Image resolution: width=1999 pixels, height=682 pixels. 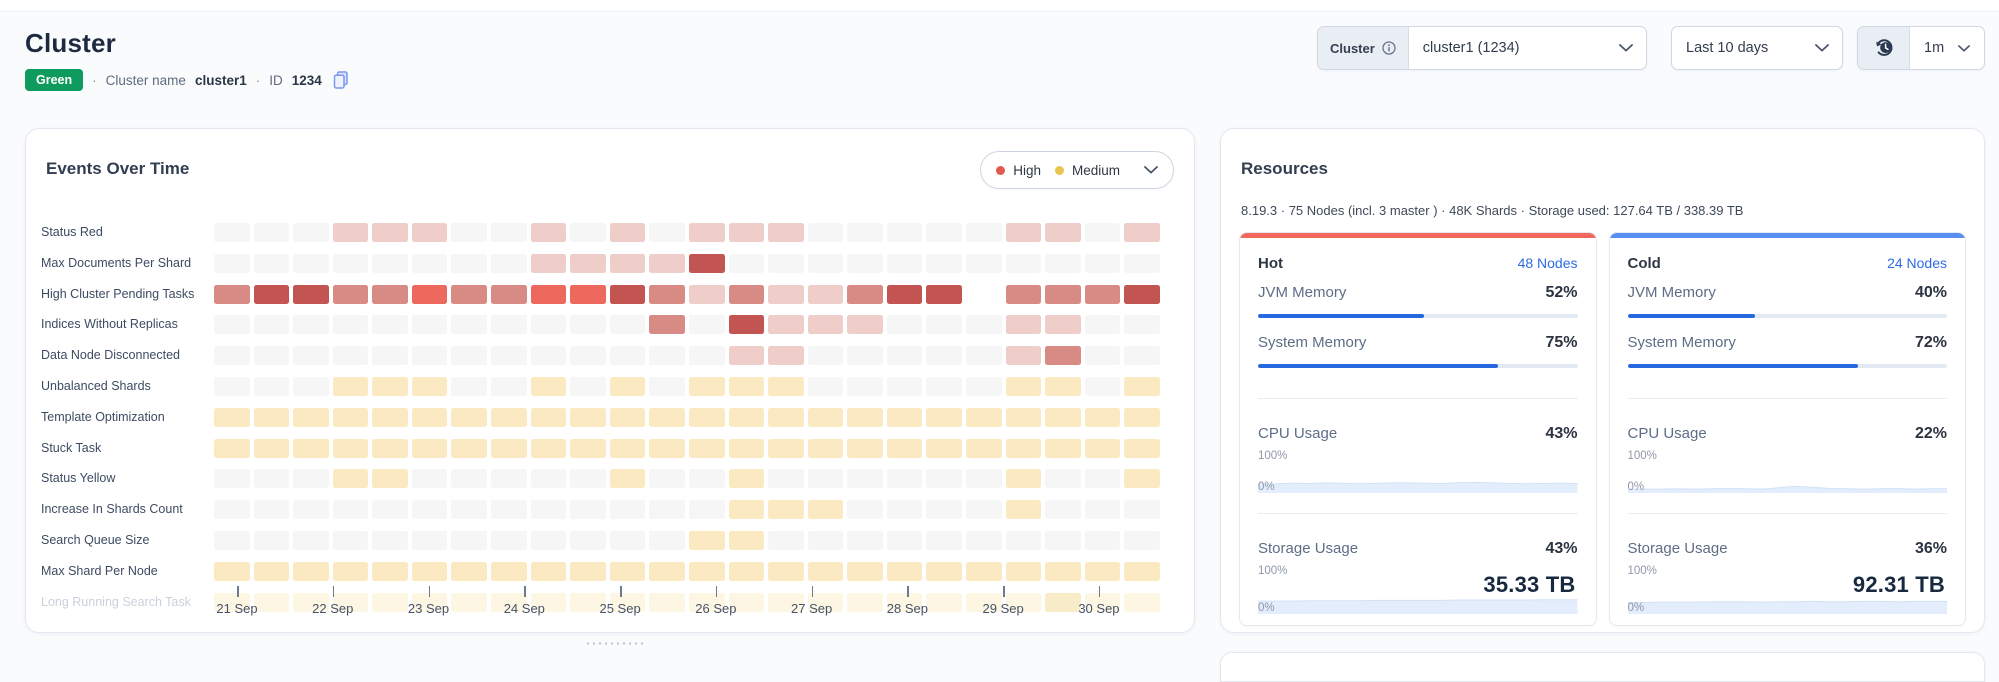 I want to click on time-range-select: Last 10 days, so click(x=1757, y=48).